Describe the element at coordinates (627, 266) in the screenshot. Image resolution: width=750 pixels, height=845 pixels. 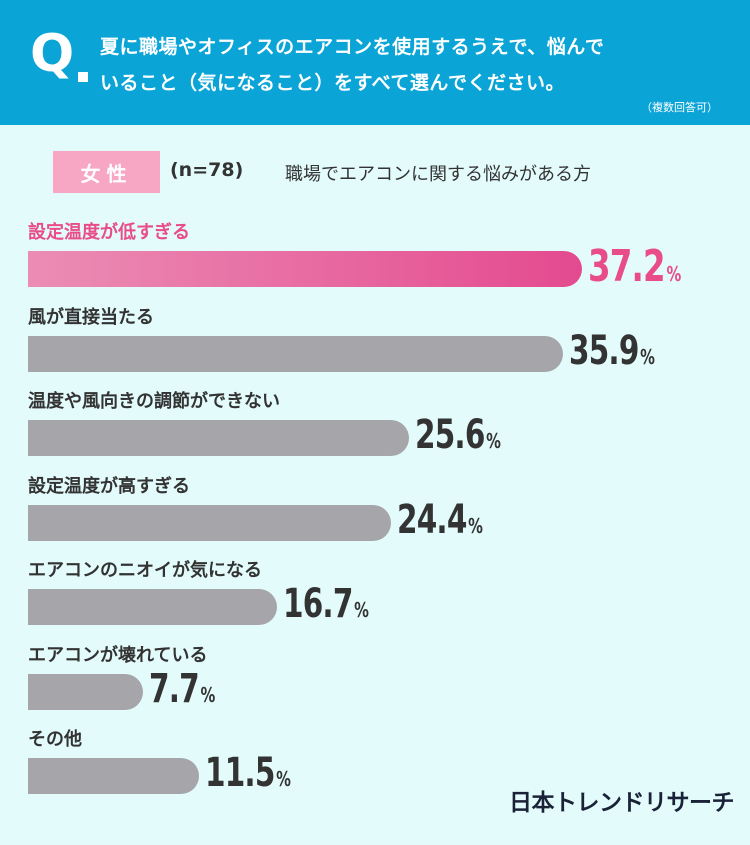
I see `value-number: 37.2` at that location.